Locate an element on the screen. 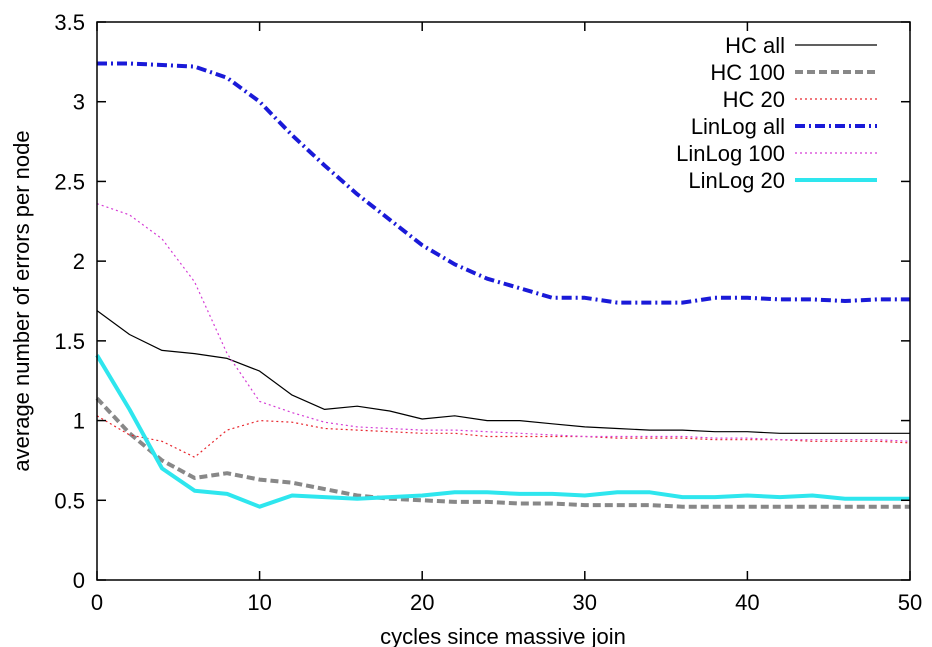 The width and height of the screenshot is (932, 647). x-tick-label: 30 is located at coordinates (585, 602).